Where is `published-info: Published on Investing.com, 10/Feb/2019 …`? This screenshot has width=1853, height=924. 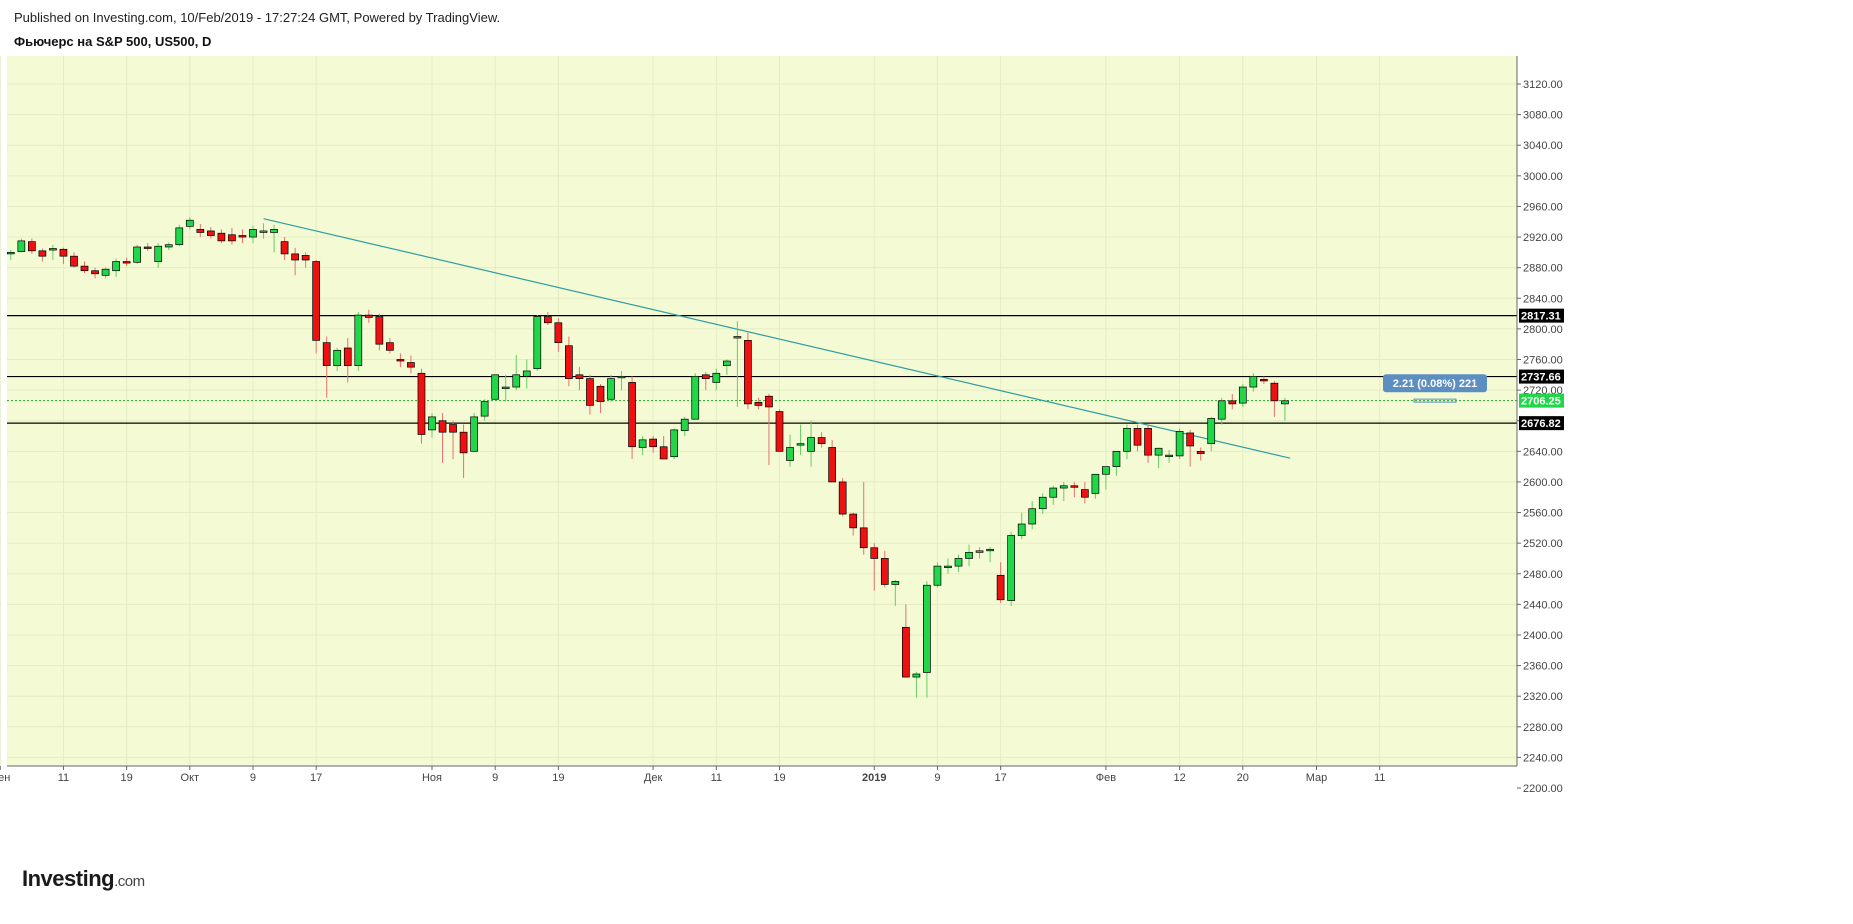 published-info: Published on Investing.com, 10/Feb/2019 … is located at coordinates (257, 17).